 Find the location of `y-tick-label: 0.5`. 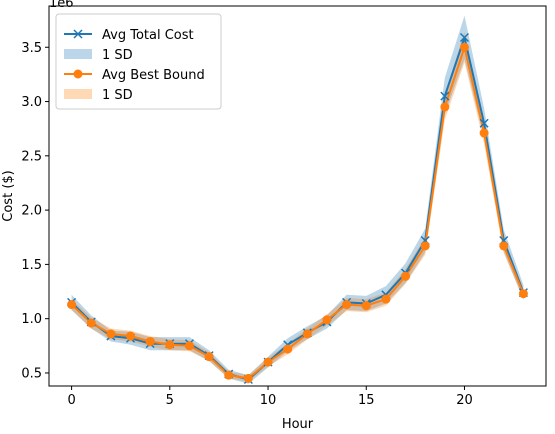

y-tick-label: 0.5 is located at coordinates (31, 373).